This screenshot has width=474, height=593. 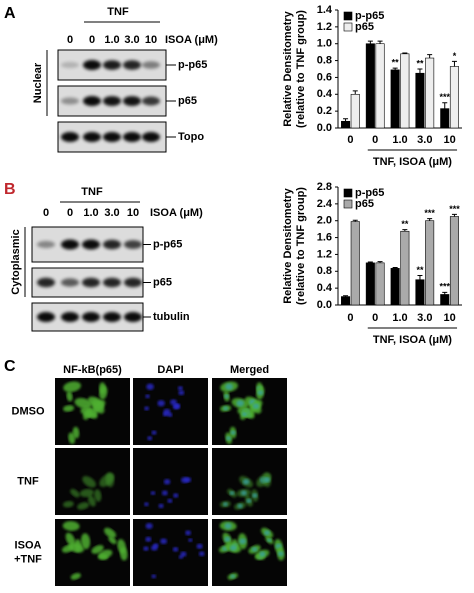 I want to click on y-tick-label: 2.8, so click(x=324, y=187).